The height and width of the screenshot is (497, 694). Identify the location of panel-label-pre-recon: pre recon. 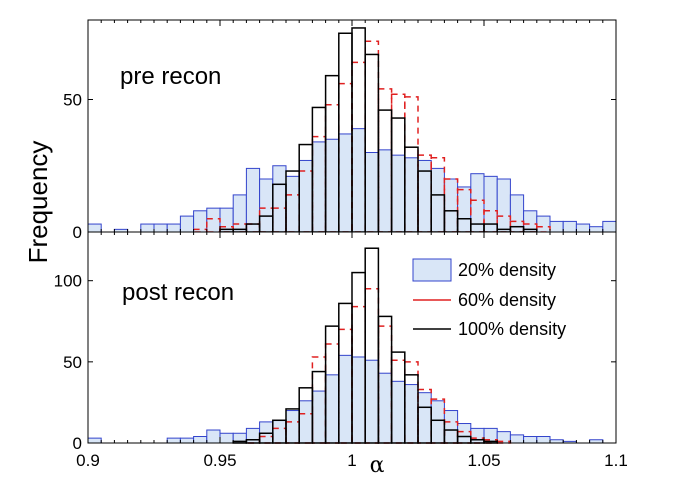
(170, 76).